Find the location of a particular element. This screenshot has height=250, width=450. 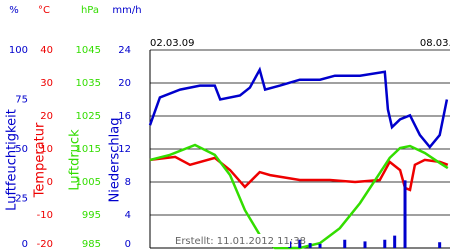

y-tick-label: 25 is located at coordinates (21, 199).